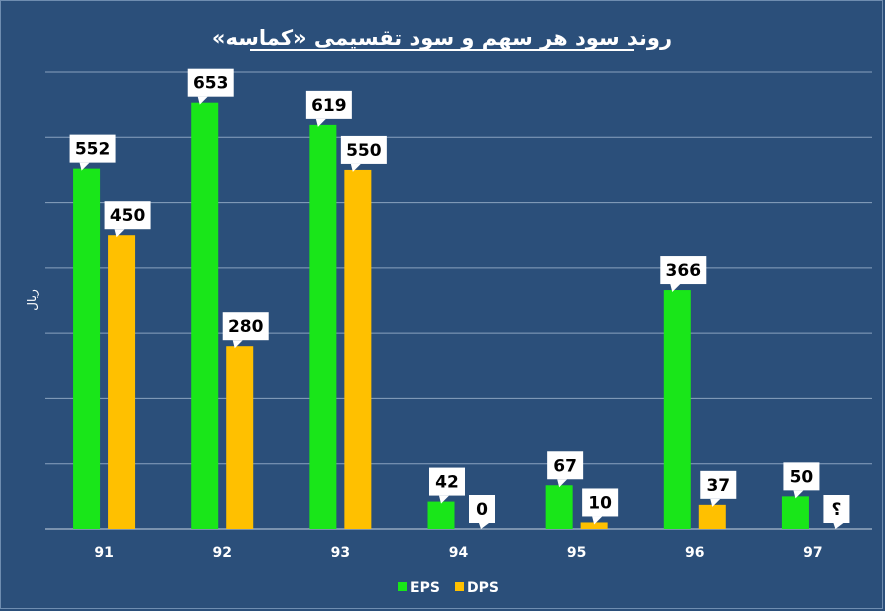 The width and height of the screenshot is (885, 611). I want to click on data-label-eps: 653, so click(211, 84).